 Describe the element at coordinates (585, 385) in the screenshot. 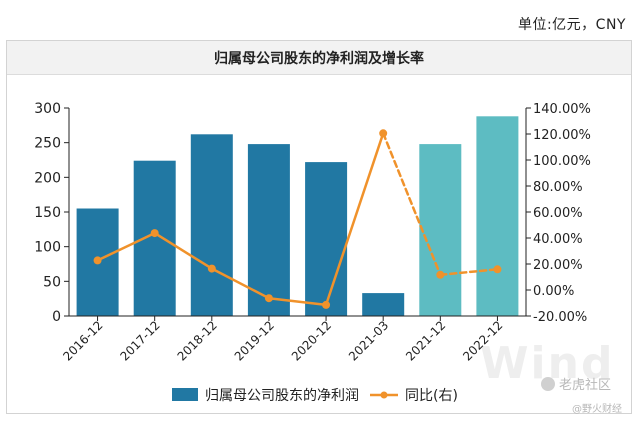

I see `tiger-community-text: 老虎社区` at that location.